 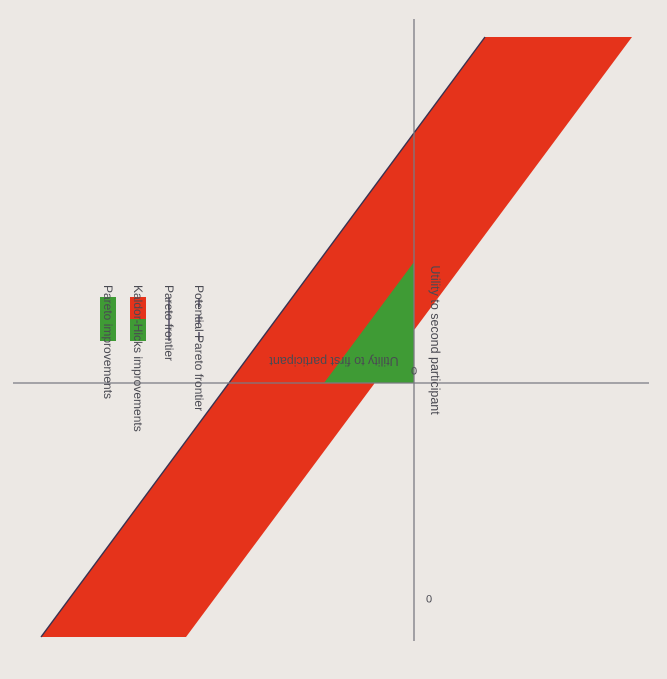 I want to click on legend-label-pareto: Pareto improvements, so click(x=108, y=342).